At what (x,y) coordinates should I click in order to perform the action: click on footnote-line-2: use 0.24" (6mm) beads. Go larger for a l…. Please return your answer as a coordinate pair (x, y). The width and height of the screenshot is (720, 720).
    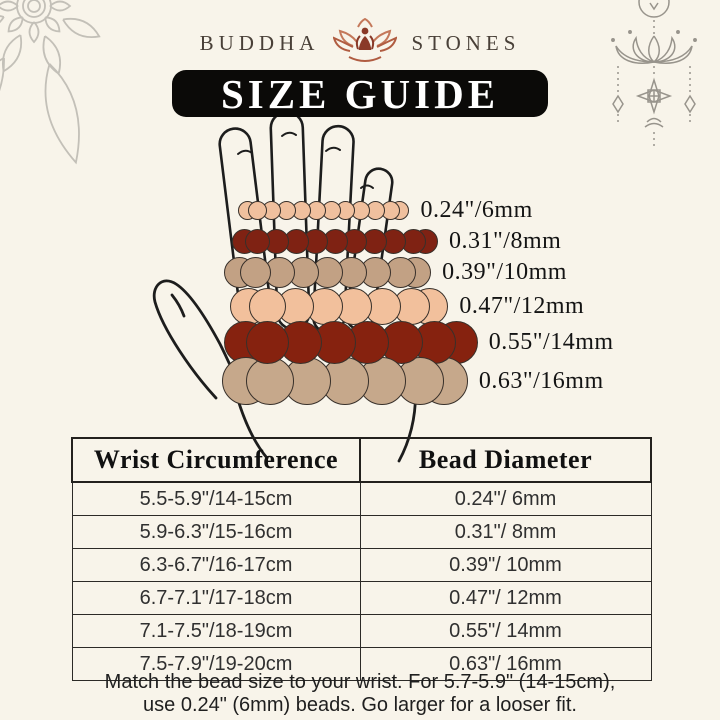
    Looking at the image, I should click on (360, 705).